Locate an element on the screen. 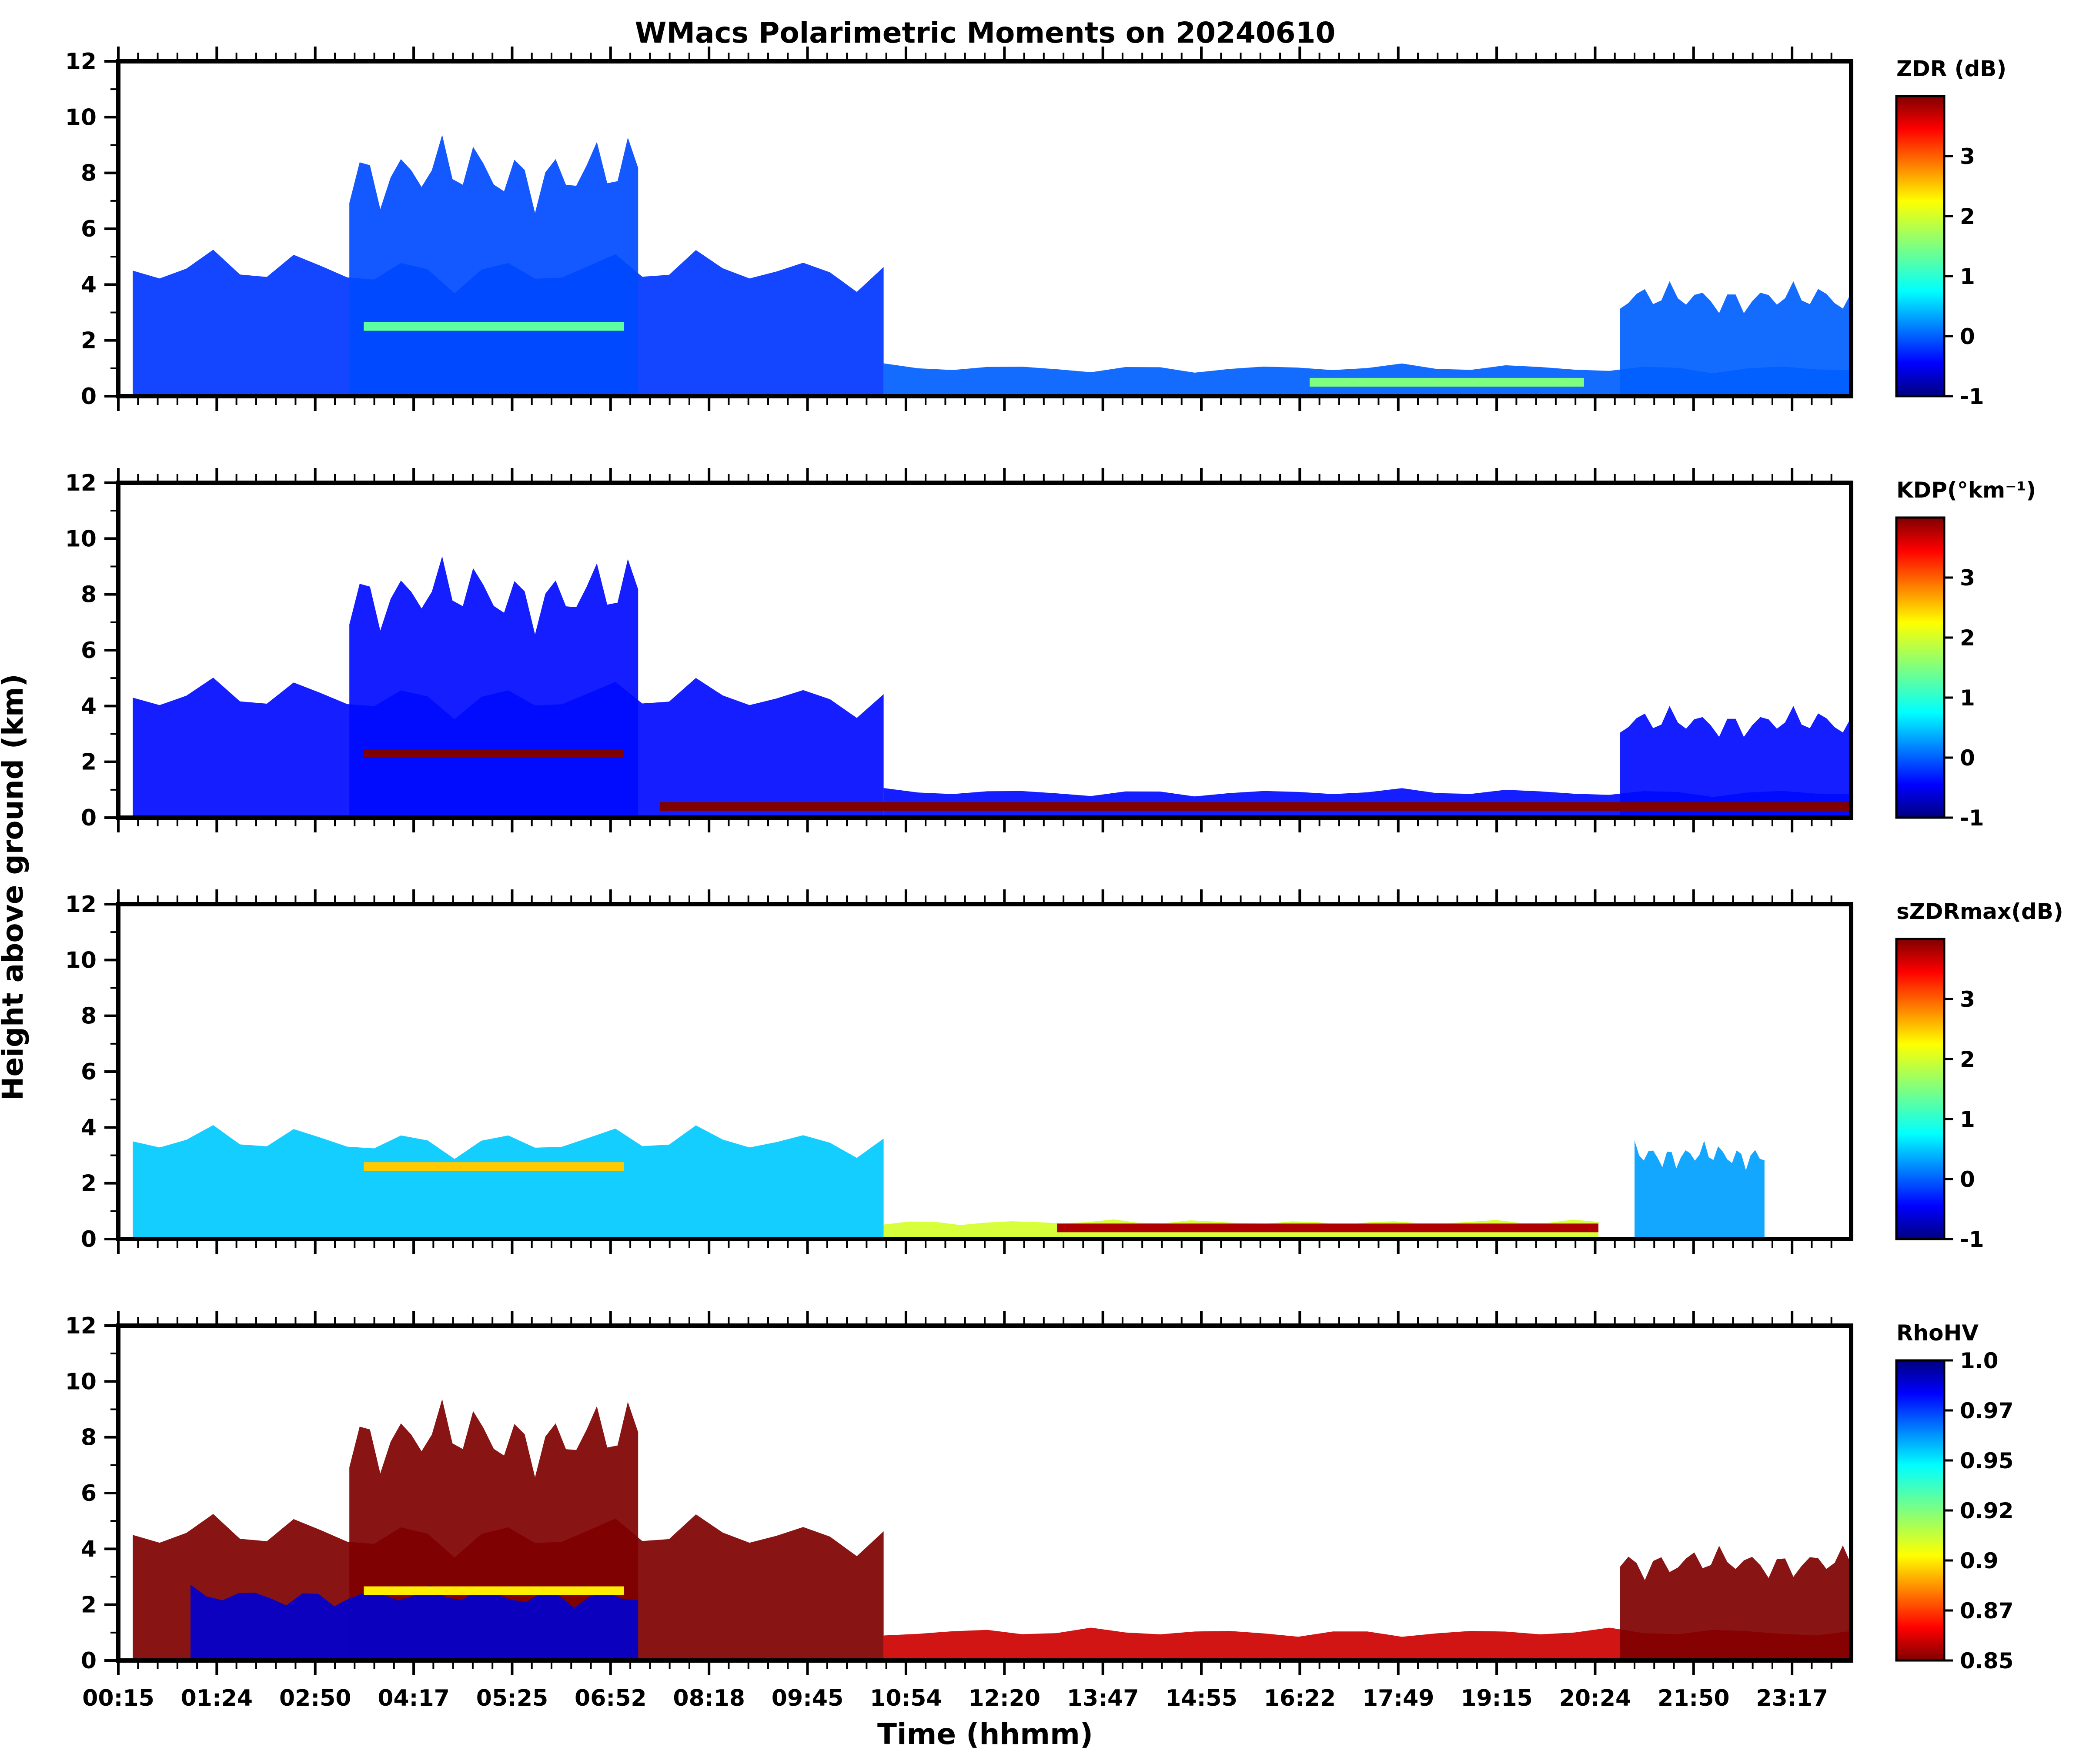  x-tick-label: 21:50 is located at coordinates (1694, 1698).